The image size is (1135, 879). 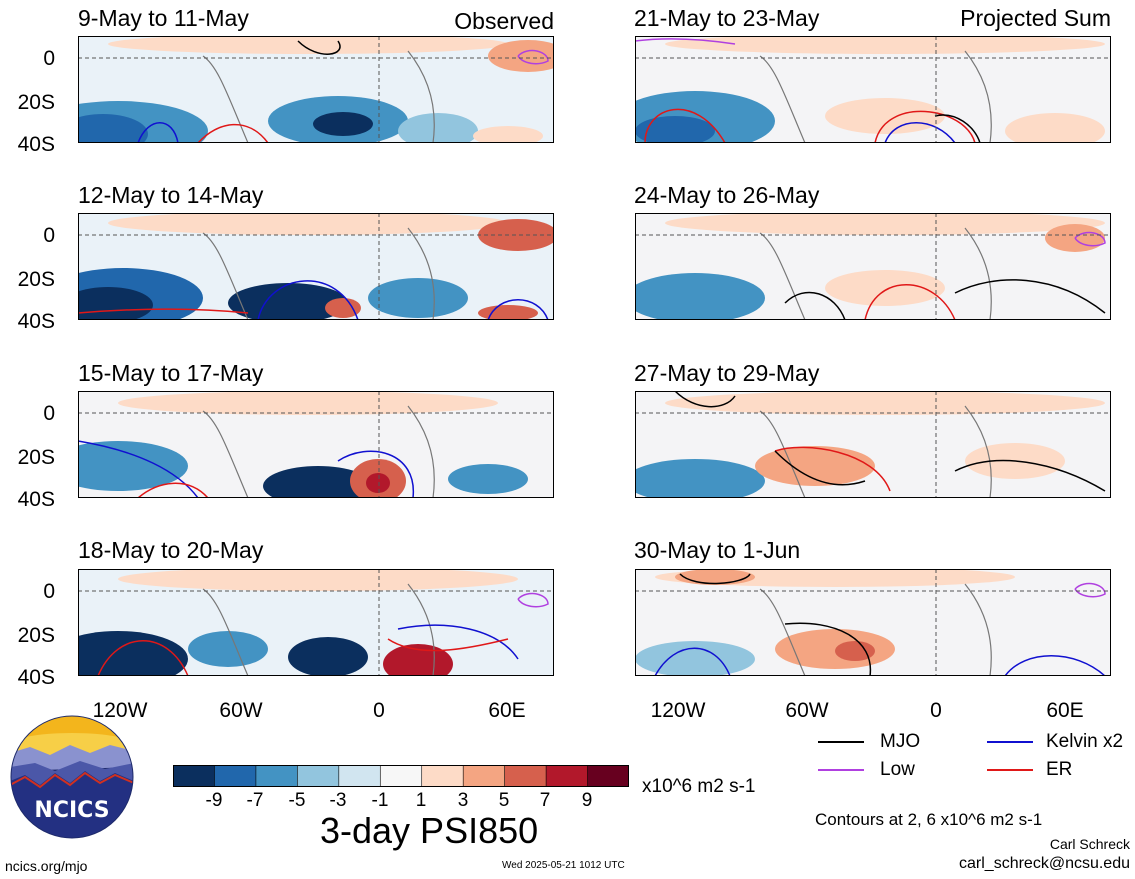 What do you see at coordinates (429, 830) in the screenshot?
I see `figure-title: 3-day PSI850` at bounding box center [429, 830].